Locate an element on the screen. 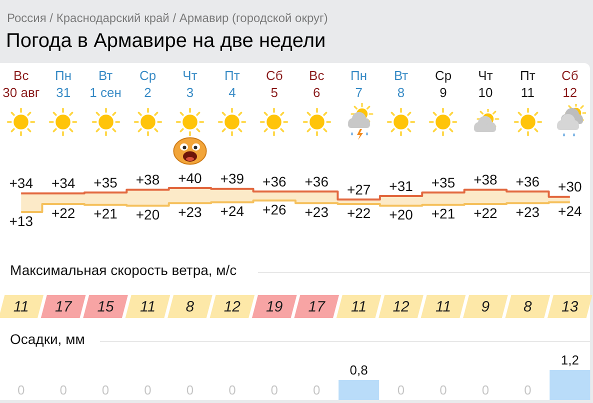  data-label: 13 is located at coordinates (570, 307).